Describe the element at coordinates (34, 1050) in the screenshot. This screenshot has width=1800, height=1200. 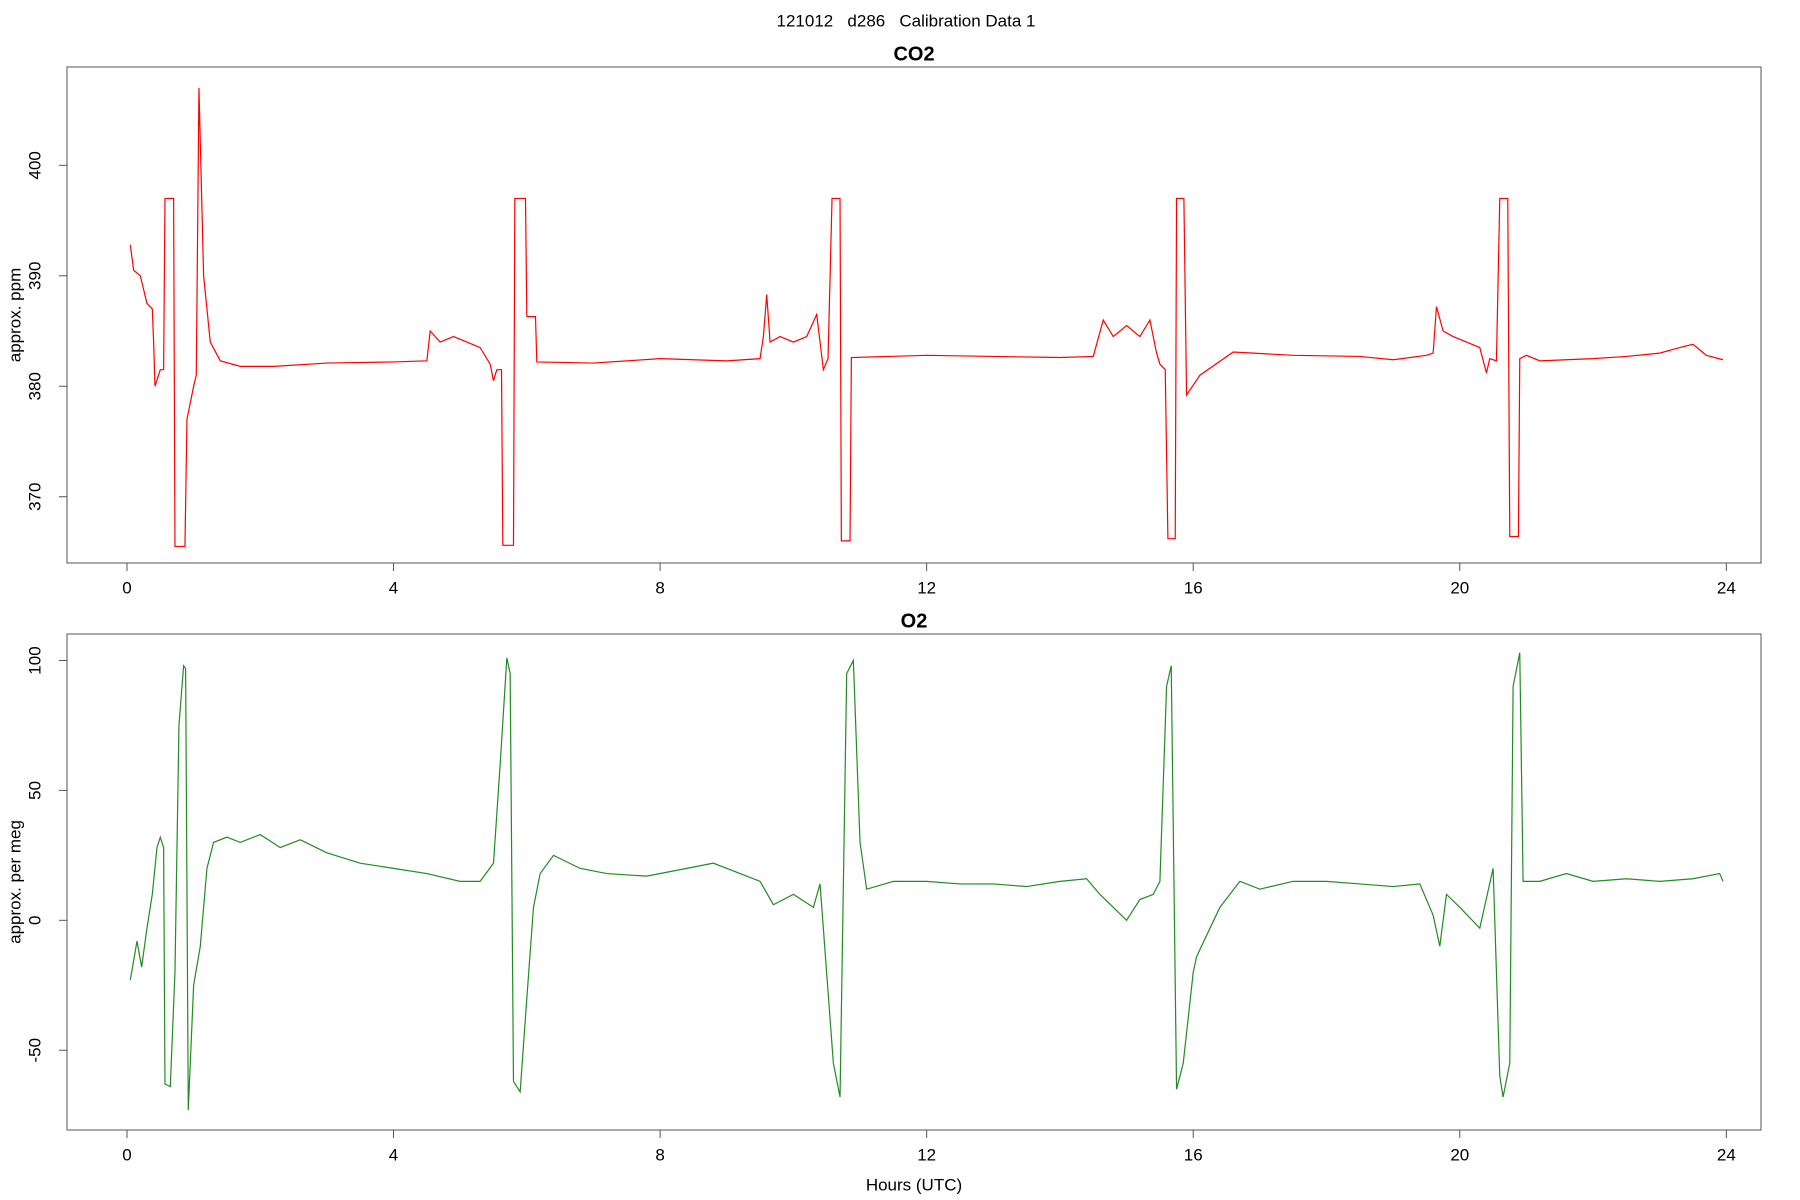
I see `y-tick-label: -50` at that location.